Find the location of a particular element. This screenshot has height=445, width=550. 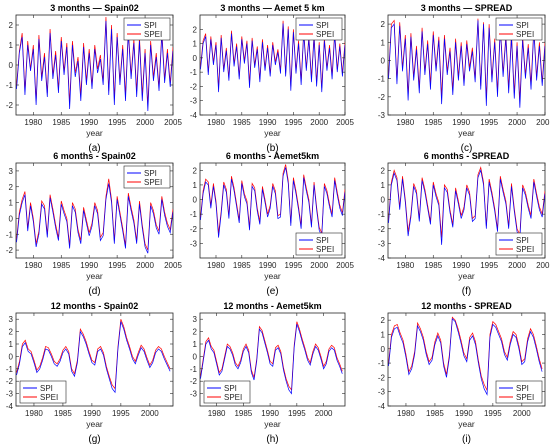

chart-title: 6 months - Spain02 is located at coordinates (94, 156).